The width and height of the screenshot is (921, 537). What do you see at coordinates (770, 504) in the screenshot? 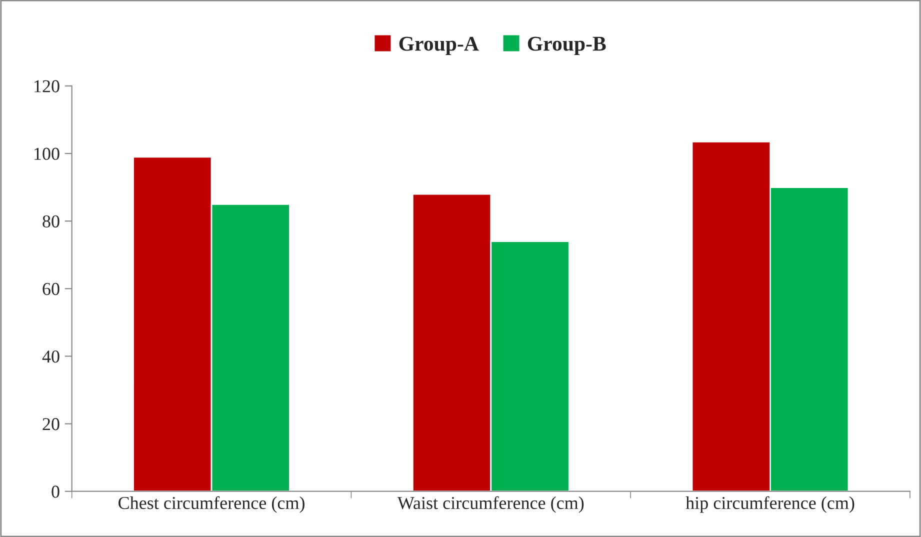
I see `x-tick-label: hip circumference (cm)` at bounding box center [770, 504].